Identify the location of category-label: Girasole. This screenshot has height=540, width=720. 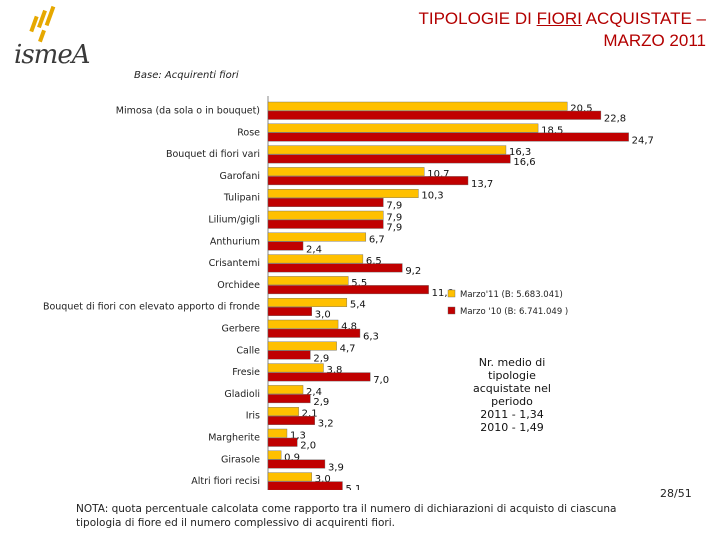
(240, 459).